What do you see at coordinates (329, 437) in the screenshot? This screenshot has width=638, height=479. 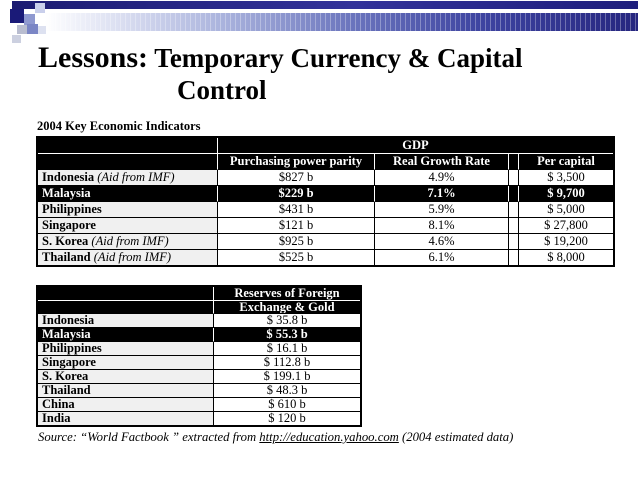 I see `source-link: http://education.yahoo.com` at bounding box center [329, 437].